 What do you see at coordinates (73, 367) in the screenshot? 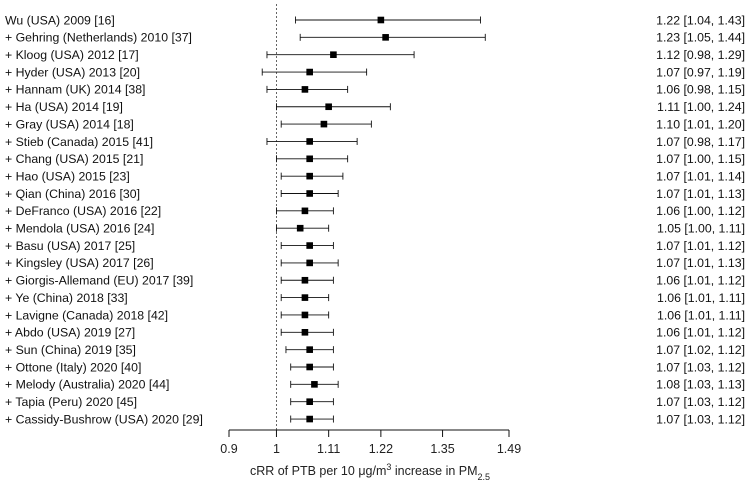
I see `study-label: + Ottone (Italy) 2020 [40]` at bounding box center [73, 367].